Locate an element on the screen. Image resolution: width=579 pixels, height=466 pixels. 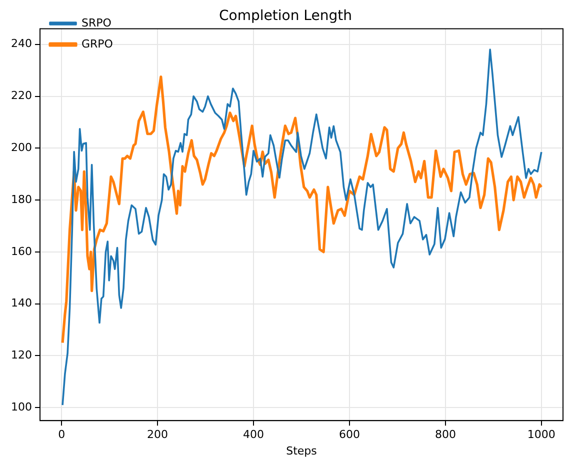
y-tick-label: 220 is located at coordinates (21, 95).